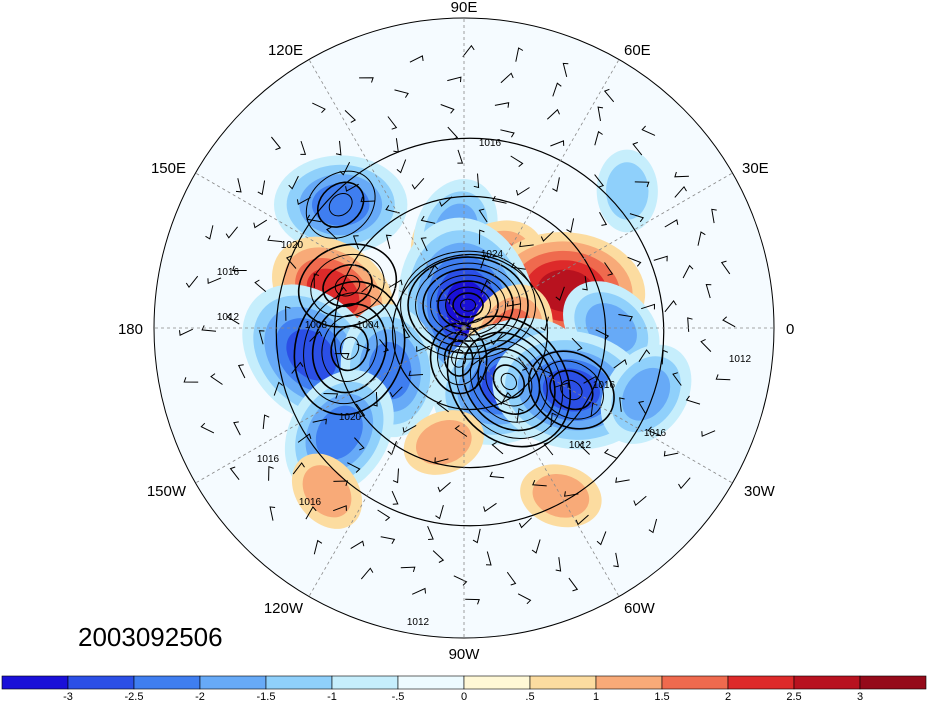 This screenshot has width=928, height=702. I want to click on contour-label: 1008, so click(316, 325).